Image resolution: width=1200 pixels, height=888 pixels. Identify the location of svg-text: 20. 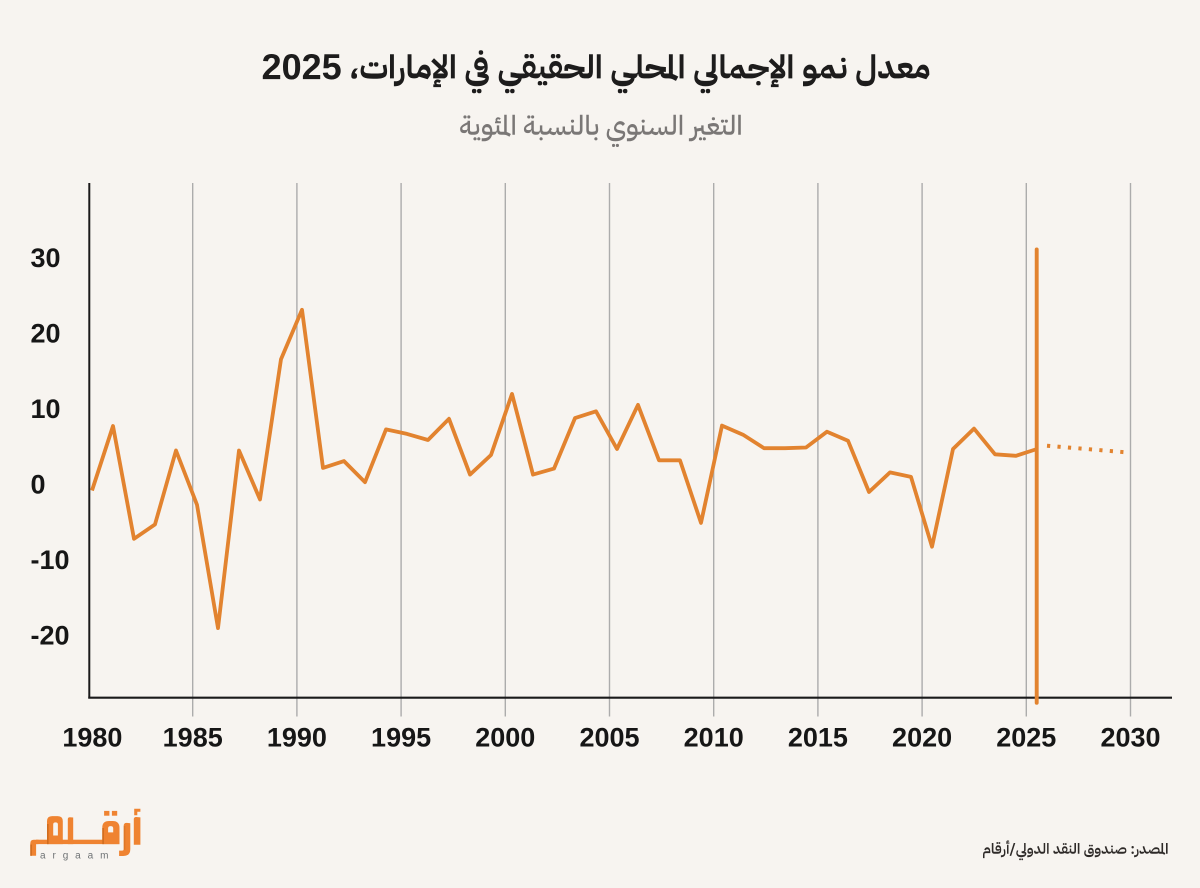
(46, 334).